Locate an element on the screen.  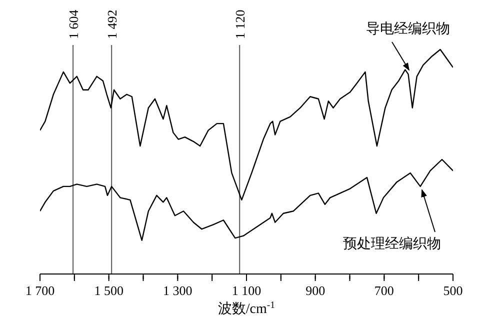
x-tick-label: 1 700 is located at coordinates (40, 290).